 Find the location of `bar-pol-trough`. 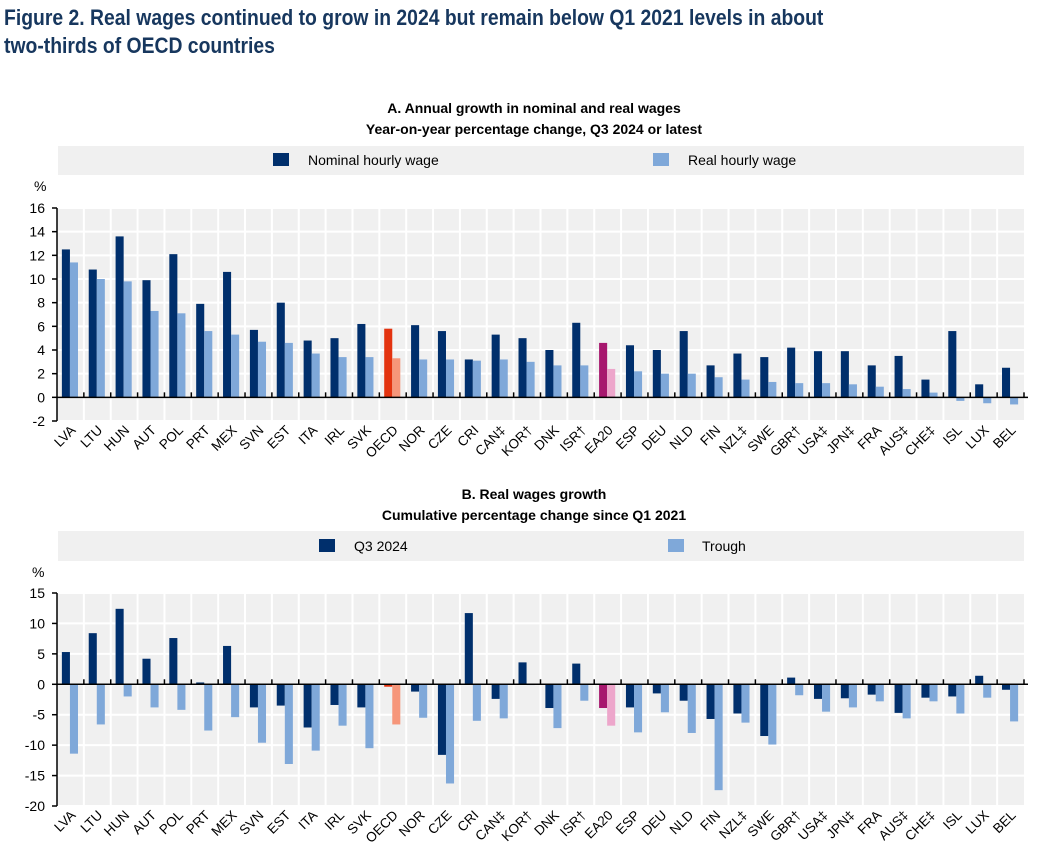

bar-pol-trough is located at coordinates (181, 697).